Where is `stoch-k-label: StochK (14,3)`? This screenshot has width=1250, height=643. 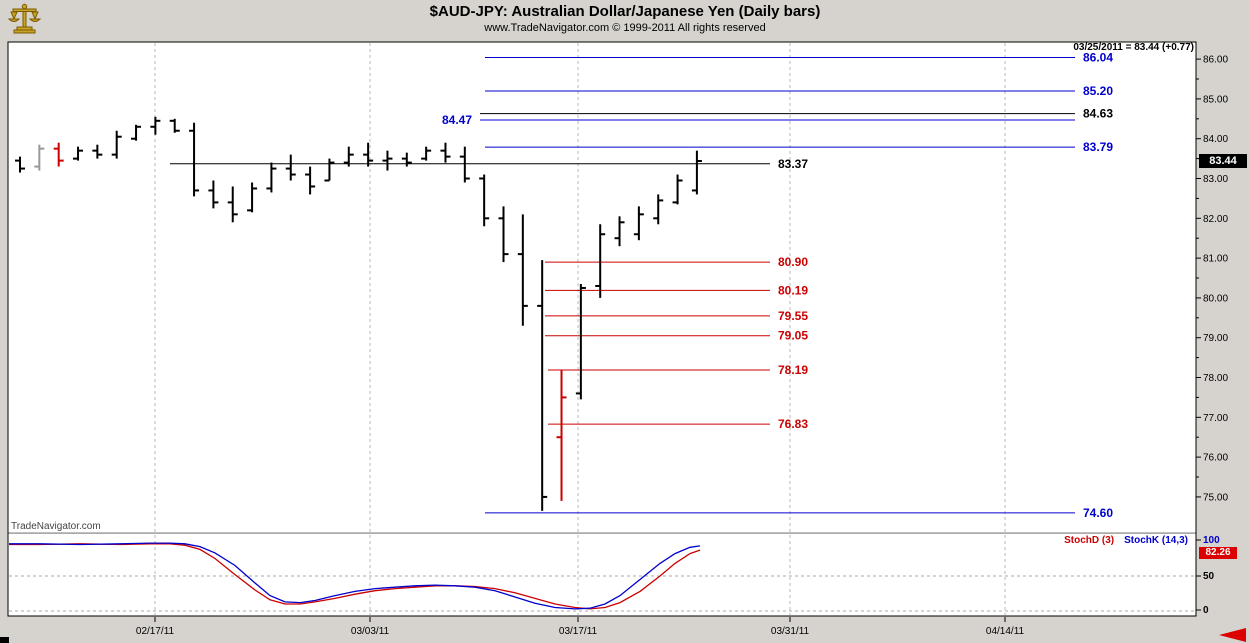 stoch-k-label: StochK (14,3) is located at coordinates (1156, 540).